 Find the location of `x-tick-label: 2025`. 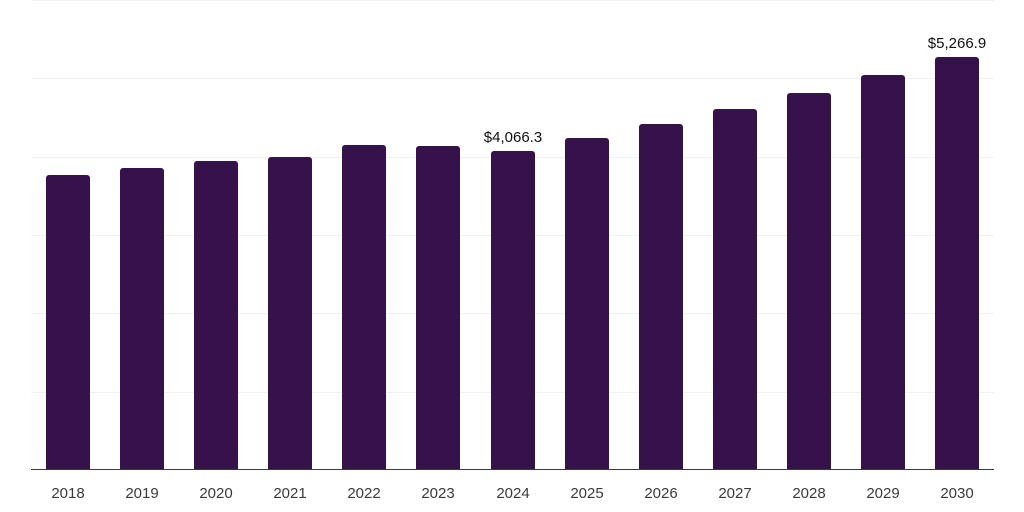

x-tick-label: 2025 is located at coordinates (587, 493).